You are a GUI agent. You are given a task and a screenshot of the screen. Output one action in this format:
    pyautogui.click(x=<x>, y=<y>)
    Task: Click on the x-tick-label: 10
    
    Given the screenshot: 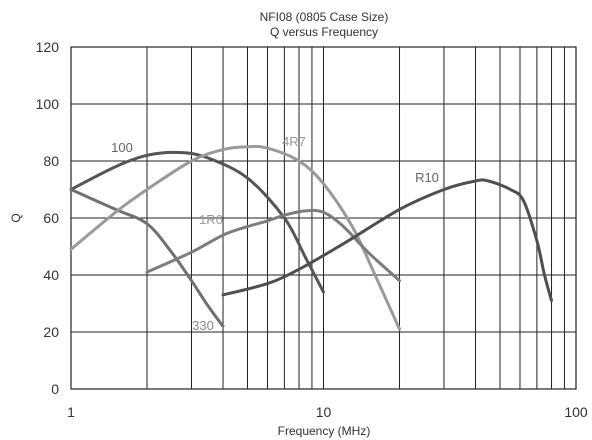 What is the action you would take?
    pyautogui.click(x=324, y=412)
    